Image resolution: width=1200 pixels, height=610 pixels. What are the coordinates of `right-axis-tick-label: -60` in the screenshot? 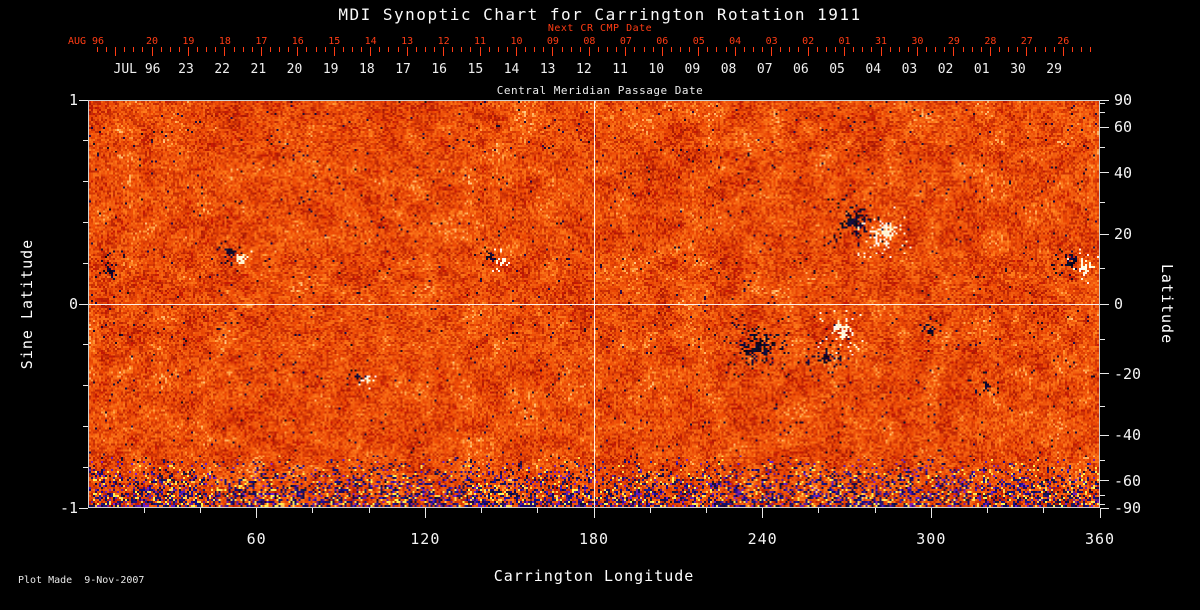 It's located at (1128, 480).